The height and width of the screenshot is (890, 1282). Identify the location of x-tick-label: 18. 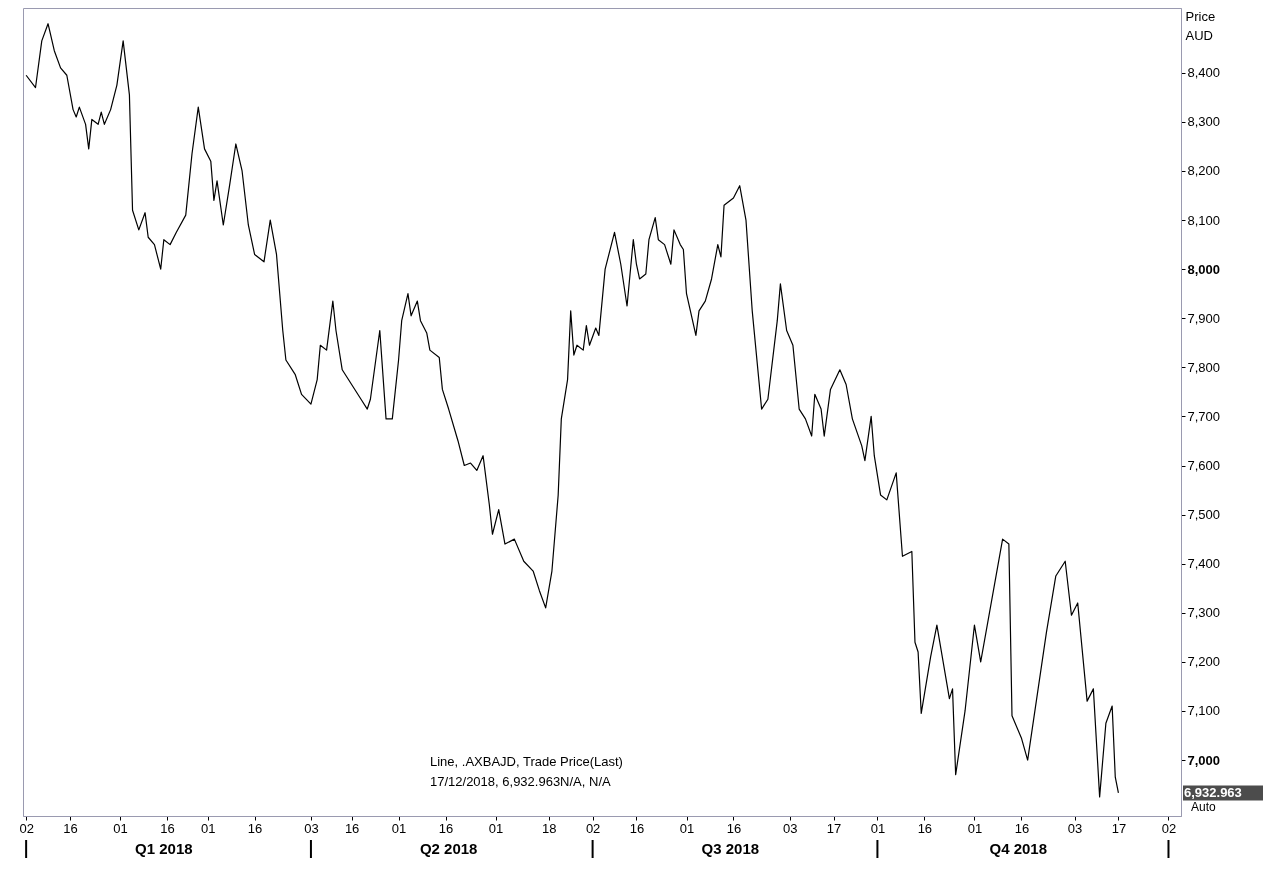
(549, 828).